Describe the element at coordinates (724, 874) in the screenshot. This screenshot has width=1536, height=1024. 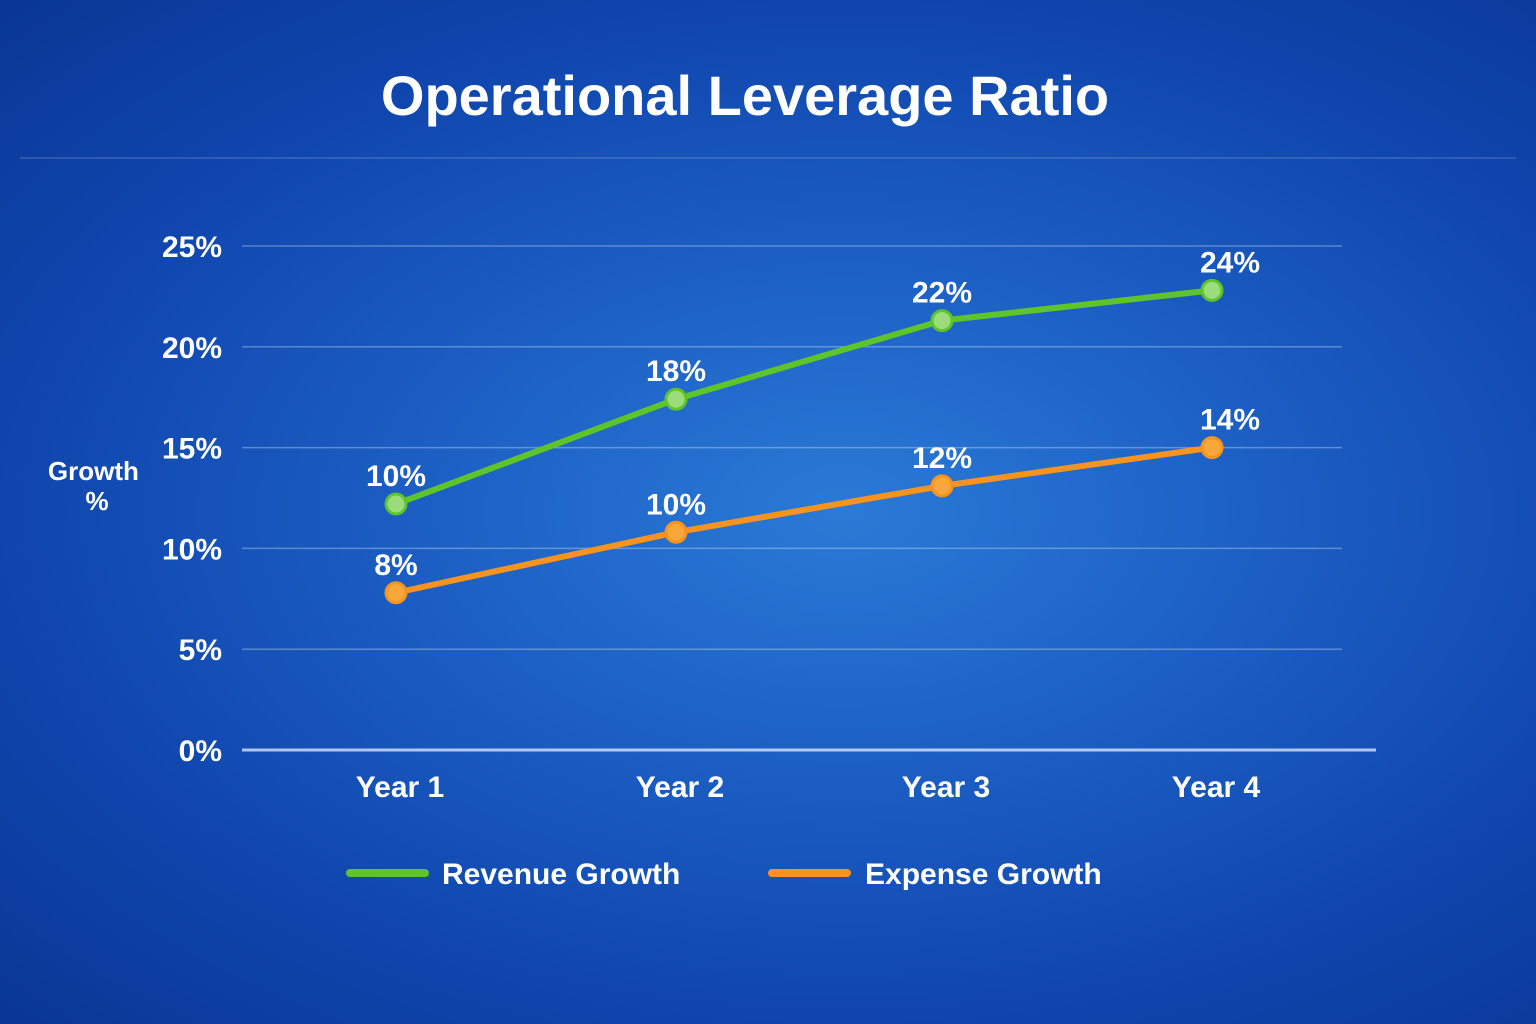
I see `legend: Revenue Growth Expense Growth` at that location.